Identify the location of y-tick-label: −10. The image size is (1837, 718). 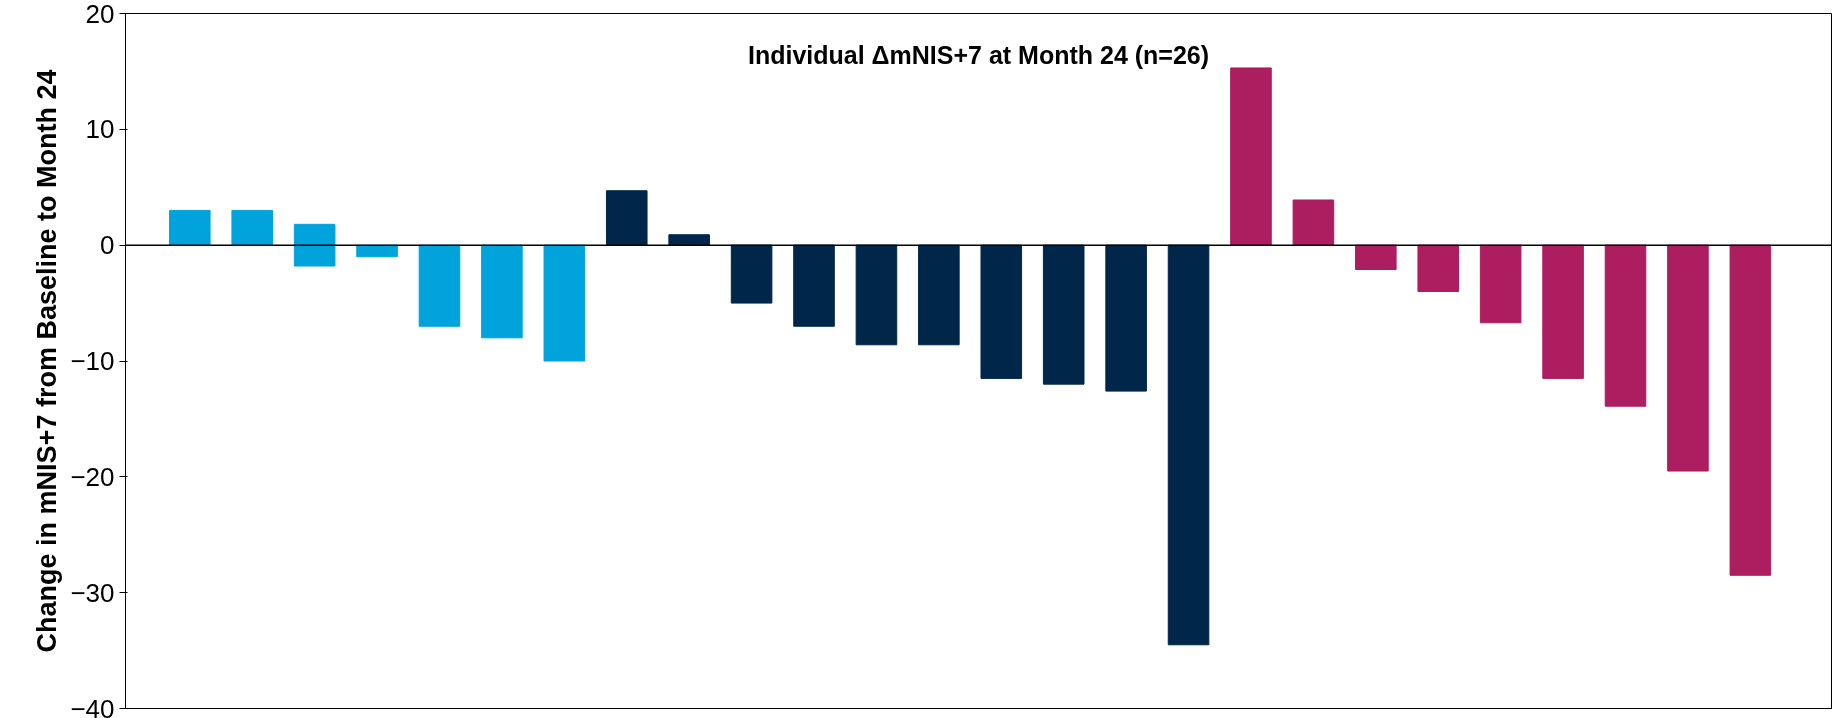
(92, 361).